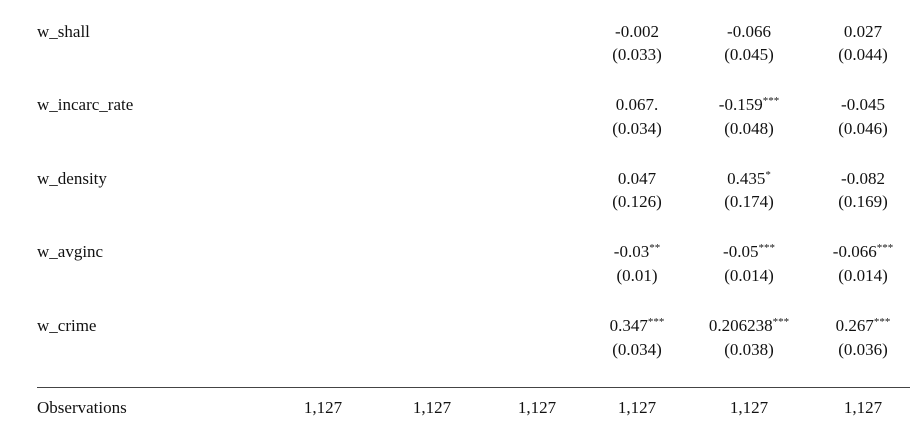 Image resolution: width=916 pixels, height=421 pixels. Describe the element at coordinates (749, 325) in the screenshot. I see `coef-w-crime-col5: 0.206238***` at that location.